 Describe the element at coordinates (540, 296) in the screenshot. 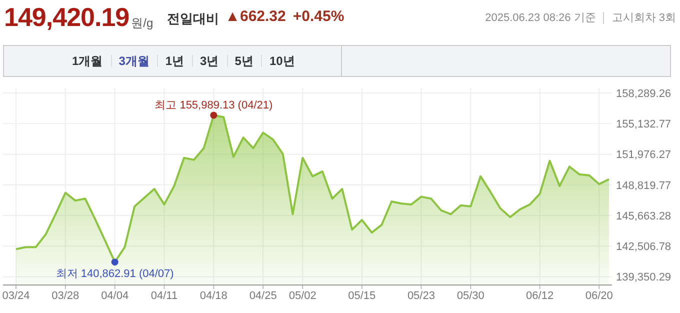

I see `x-tick-label: 06/12` at that location.